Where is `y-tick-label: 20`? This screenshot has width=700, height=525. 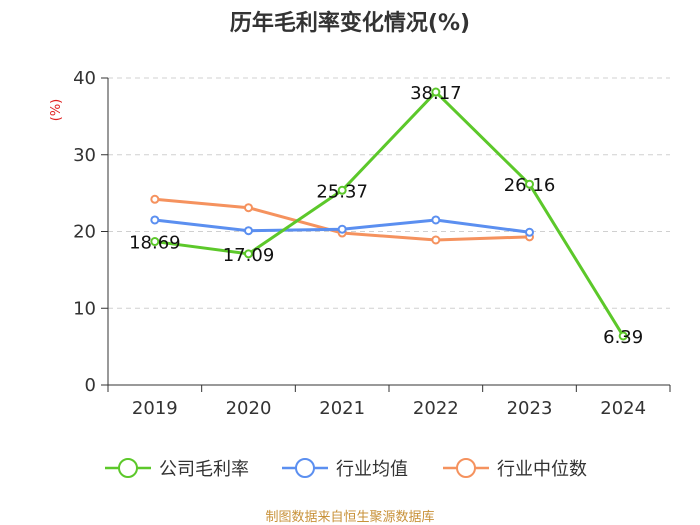 y-tick-label: 20 is located at coordinates (84, 232).